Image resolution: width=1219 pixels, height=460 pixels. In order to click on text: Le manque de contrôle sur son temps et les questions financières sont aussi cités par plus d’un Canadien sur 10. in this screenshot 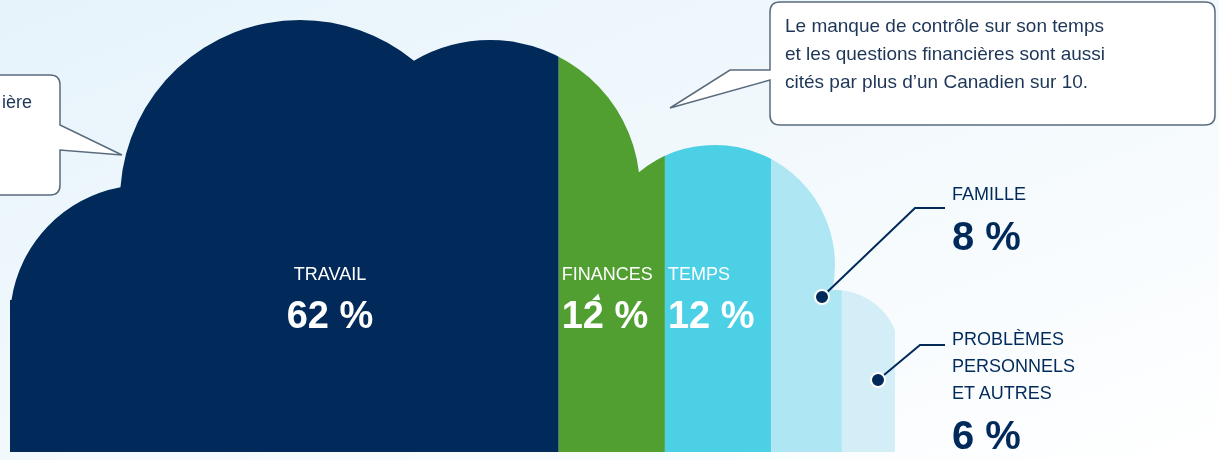, I will do `click(945, 53)`.